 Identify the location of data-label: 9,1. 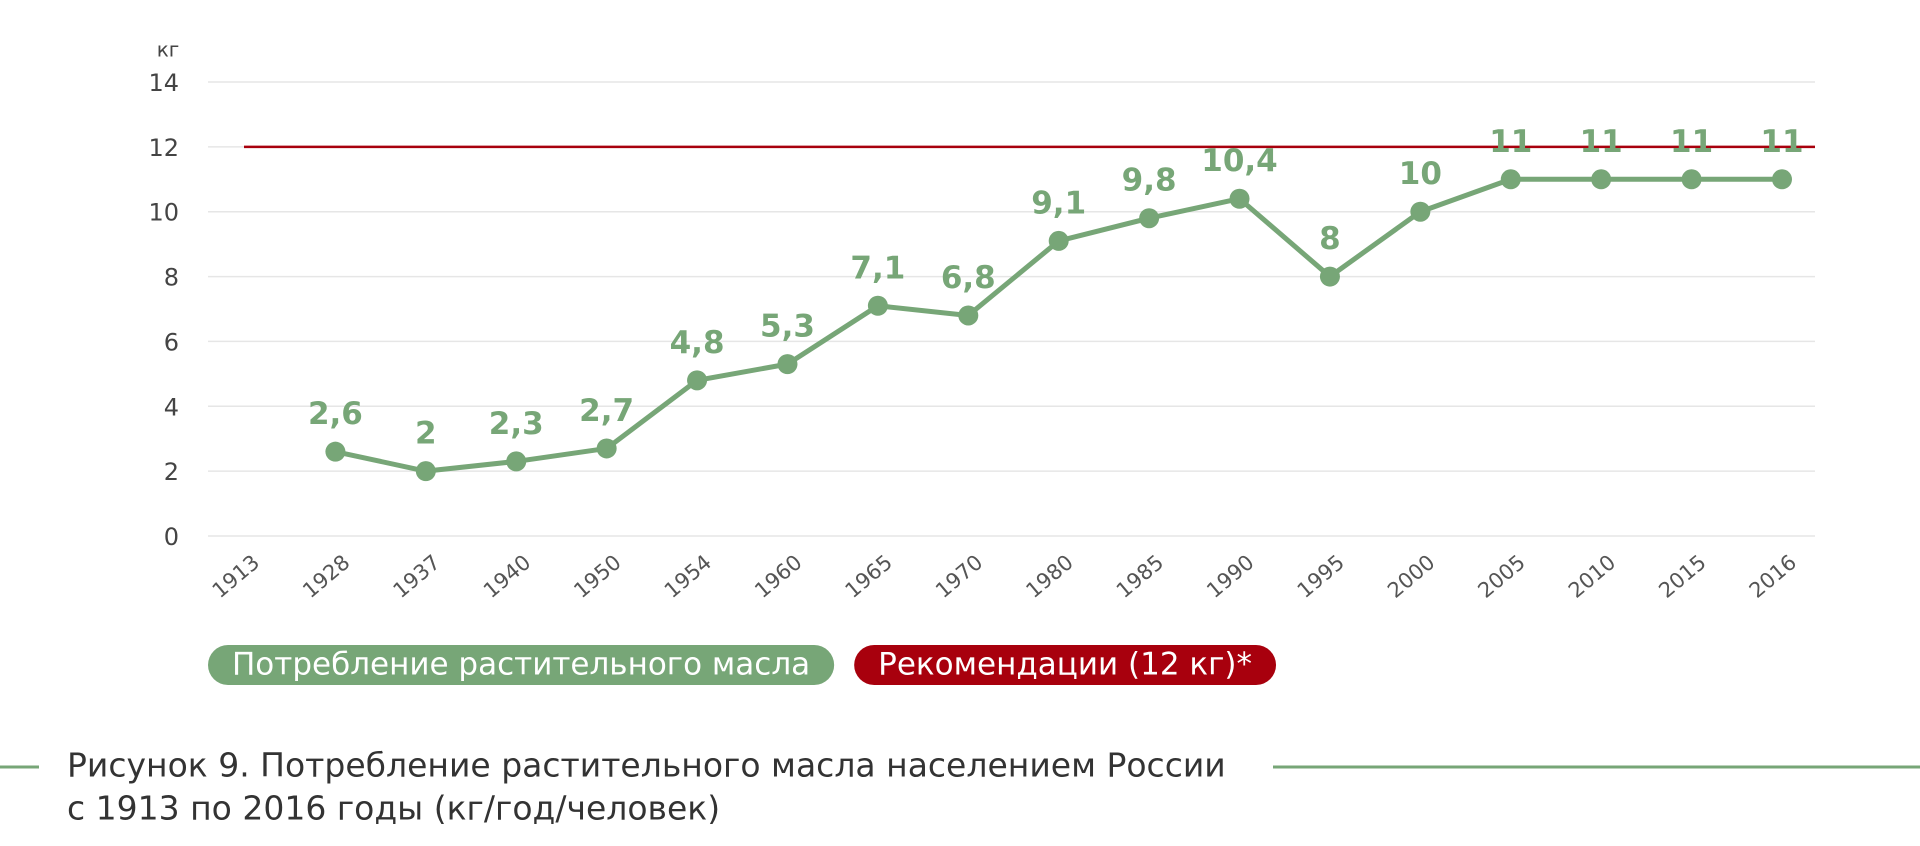
(1058, 203).